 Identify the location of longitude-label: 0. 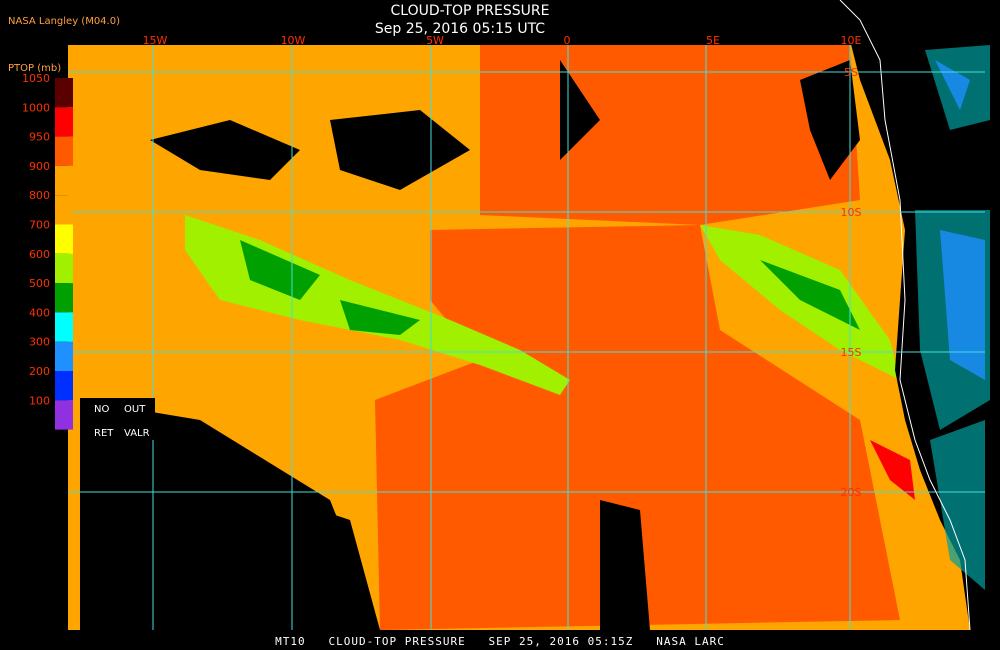
(567, 40).